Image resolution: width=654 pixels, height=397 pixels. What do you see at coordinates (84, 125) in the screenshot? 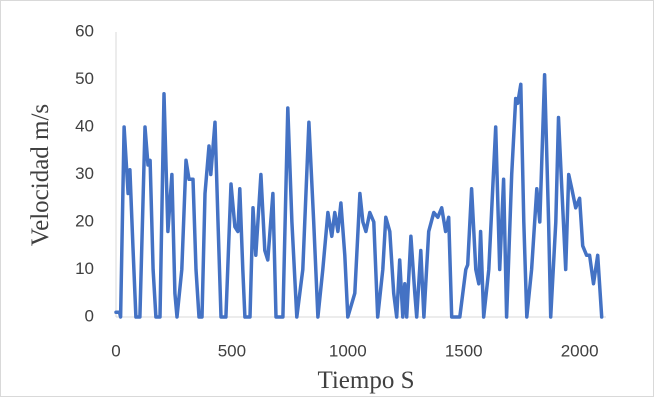
I see `y-tick-label: 40` at bounding box center [84, 125].